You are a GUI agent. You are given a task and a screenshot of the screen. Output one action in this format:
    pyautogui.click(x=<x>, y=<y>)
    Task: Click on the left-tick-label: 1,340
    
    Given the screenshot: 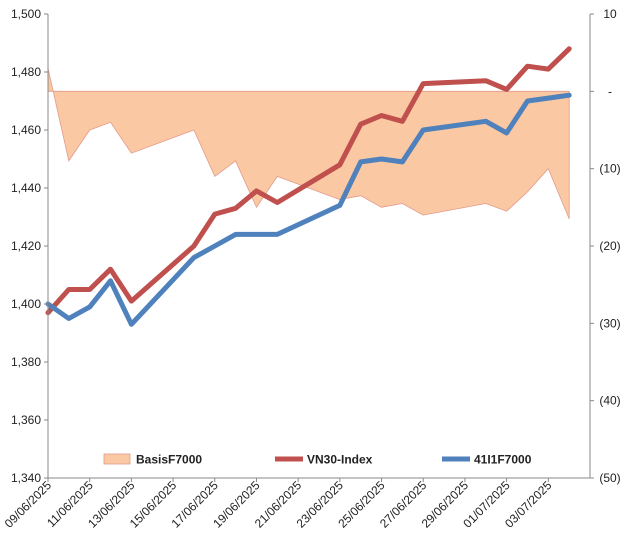 What is the action you would take?
    pyautogui.click(x=26, y=478)
    